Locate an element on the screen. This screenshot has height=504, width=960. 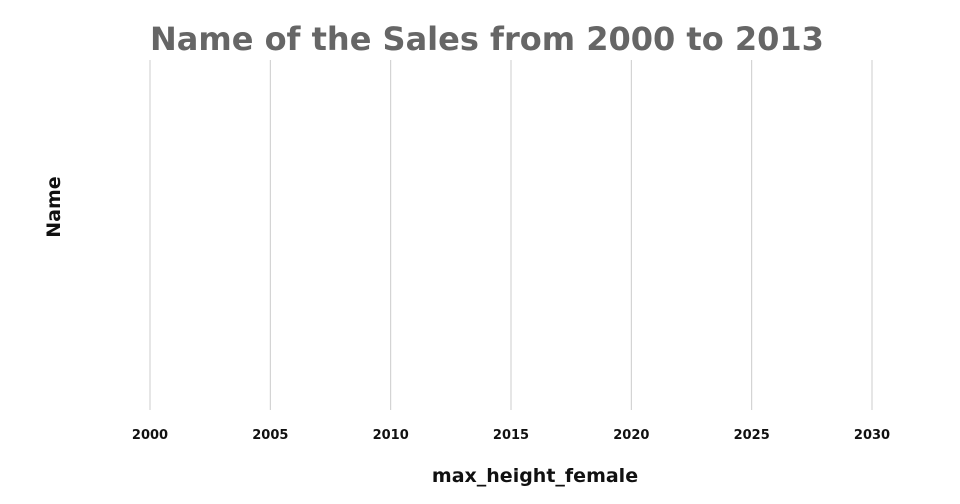
x-tick-label: 2030 is located at coordinates (872, 435).